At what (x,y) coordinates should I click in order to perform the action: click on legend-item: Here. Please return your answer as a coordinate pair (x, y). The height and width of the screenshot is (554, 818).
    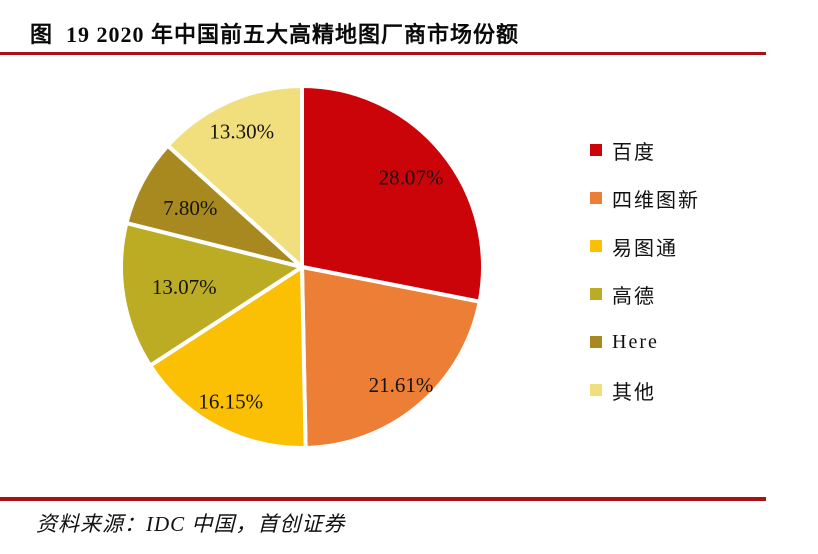
    Looking at the image, I should click on (645, 342).